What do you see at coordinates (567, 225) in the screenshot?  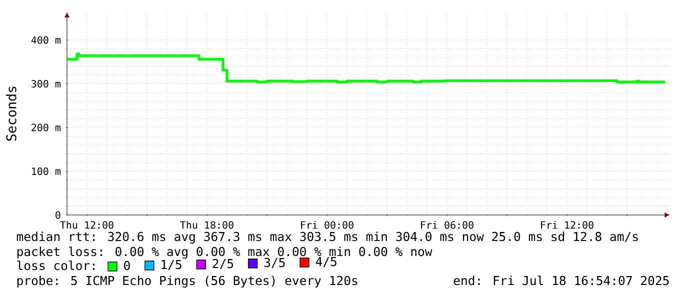 I see `x-tick-label: Fri 12:00` at bounding box center [567, 225].